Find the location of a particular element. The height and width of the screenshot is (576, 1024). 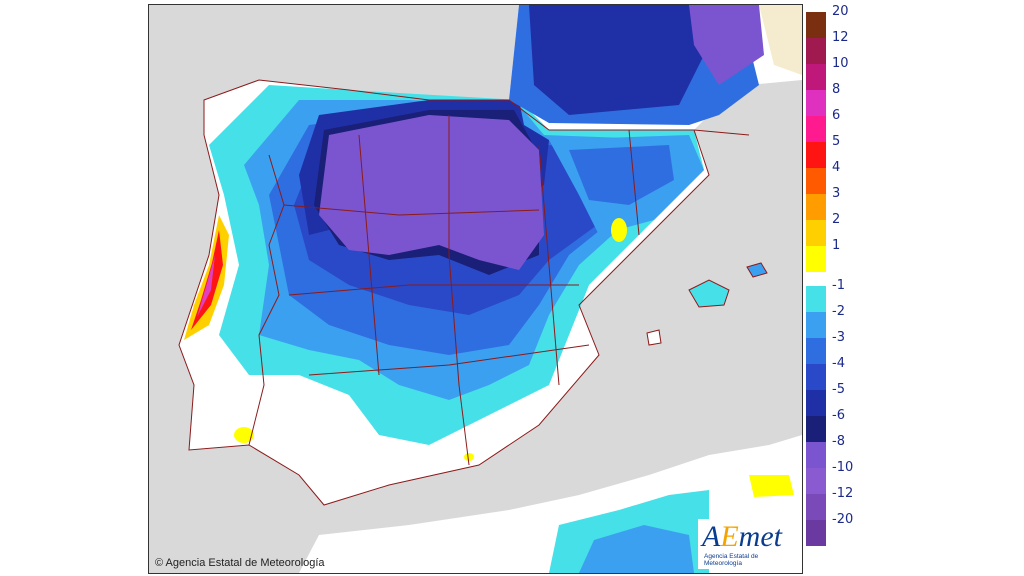

legend-label: -10 is located at coordinates (843, 467).